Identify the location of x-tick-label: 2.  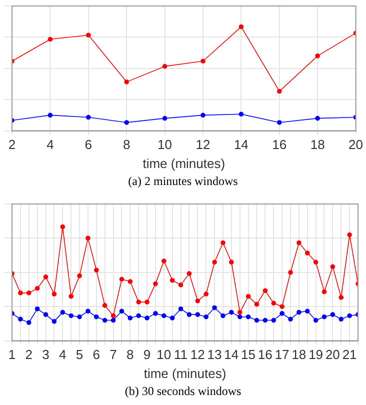
(12, 144).